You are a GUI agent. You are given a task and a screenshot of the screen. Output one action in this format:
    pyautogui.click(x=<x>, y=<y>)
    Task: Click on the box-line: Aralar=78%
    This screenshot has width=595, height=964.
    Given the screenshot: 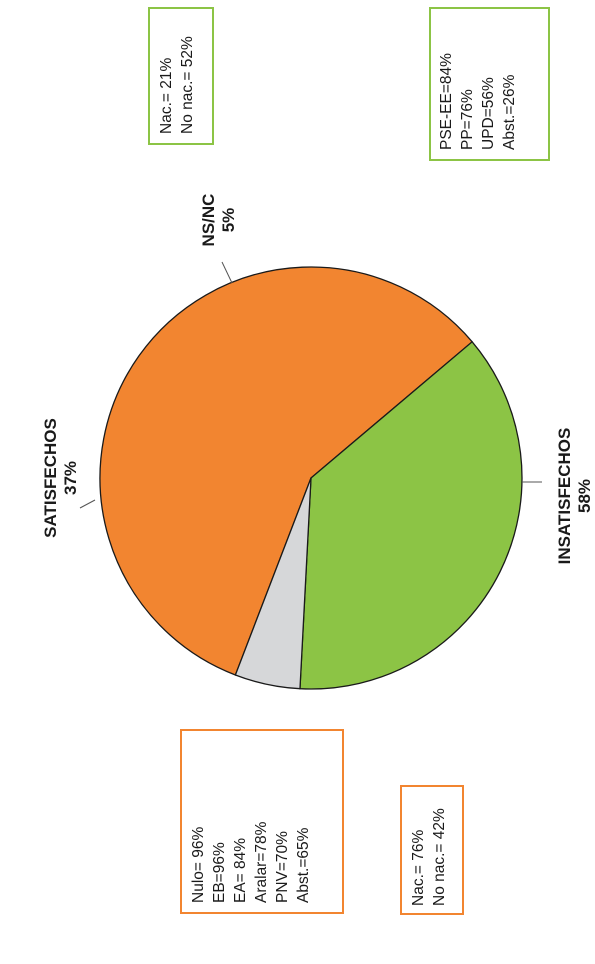 What is the action you would take?
    pyautogui.click(x=261, y=862)
    